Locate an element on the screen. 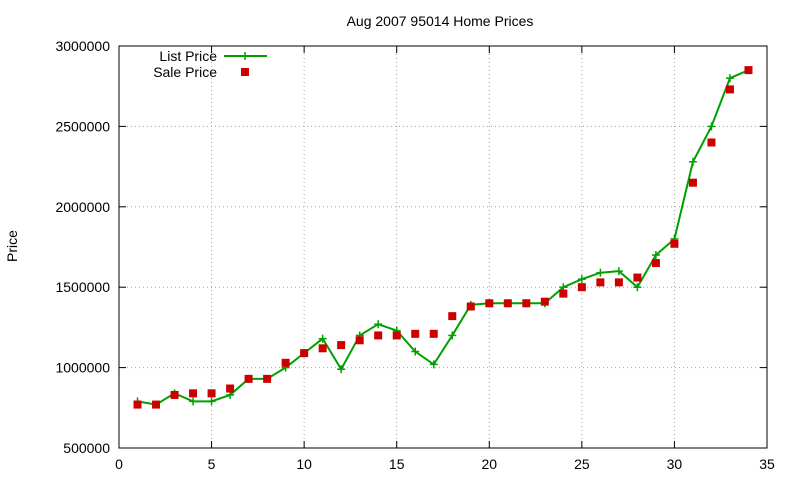 The height and width of the screenshot is (480, 800). chart-title: Aug 2007 95014 Home Prices is located at coordinates (440, 21).